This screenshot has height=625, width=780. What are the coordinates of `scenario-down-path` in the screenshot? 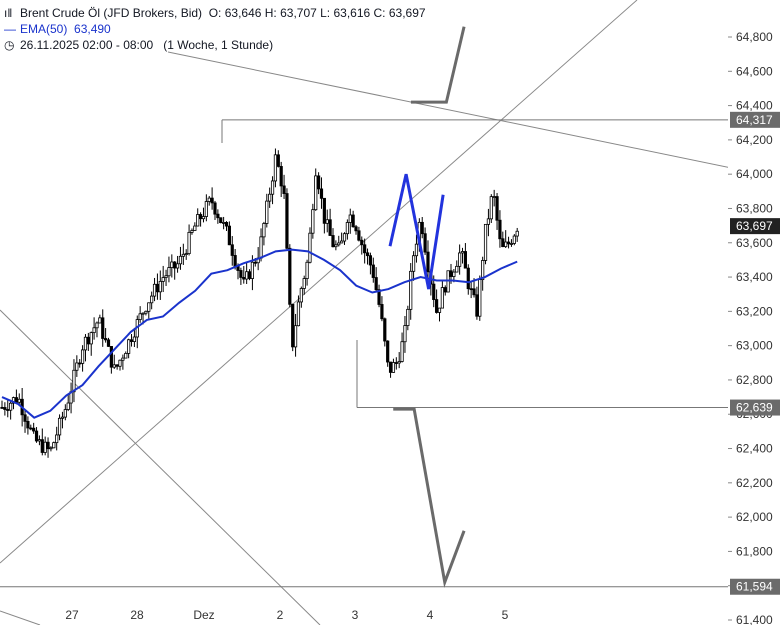 It's located at (429, 497).